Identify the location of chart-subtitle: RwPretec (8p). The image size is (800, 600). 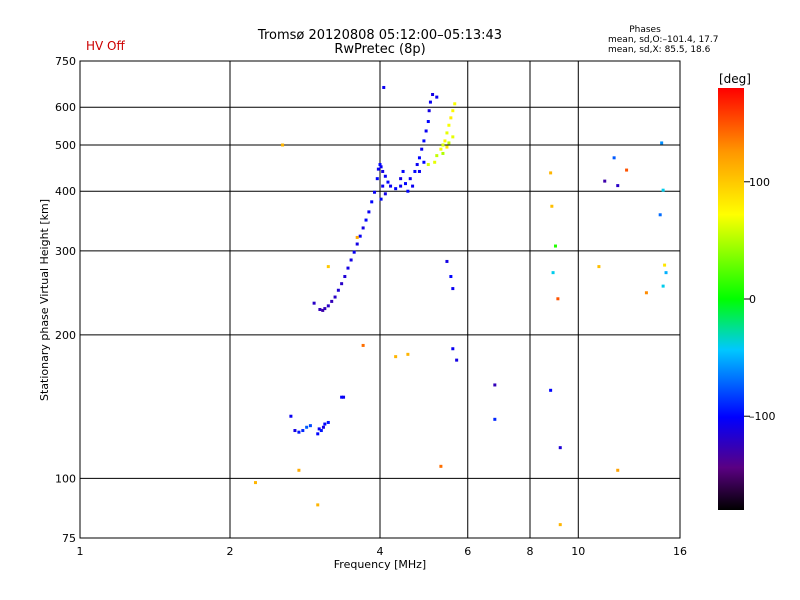
(379, 49).